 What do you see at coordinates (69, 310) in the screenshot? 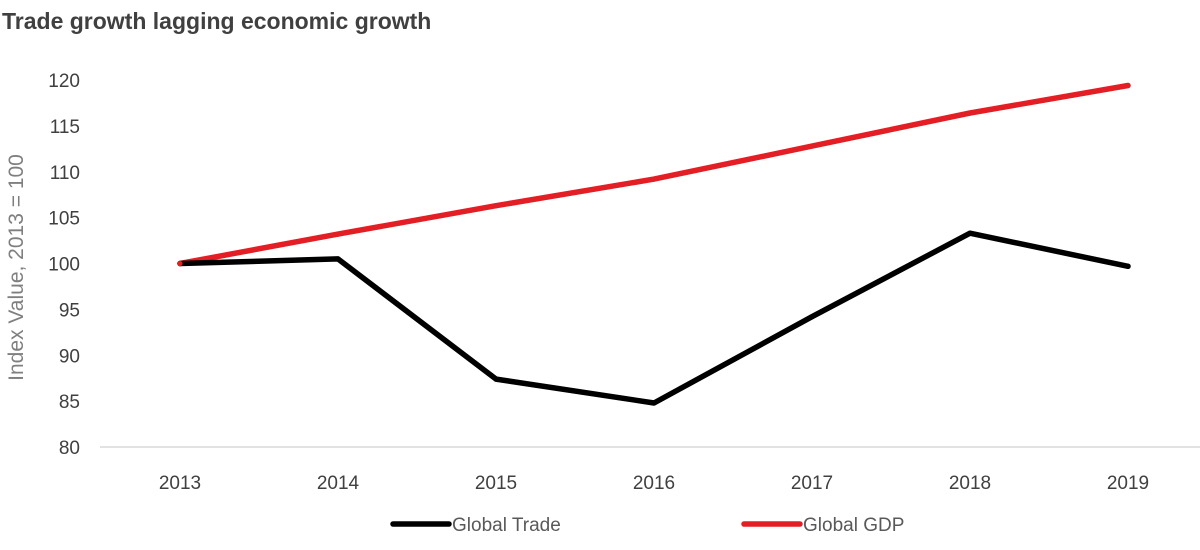
I see `y-tick-label: 95` at bounding box center [69, 310].